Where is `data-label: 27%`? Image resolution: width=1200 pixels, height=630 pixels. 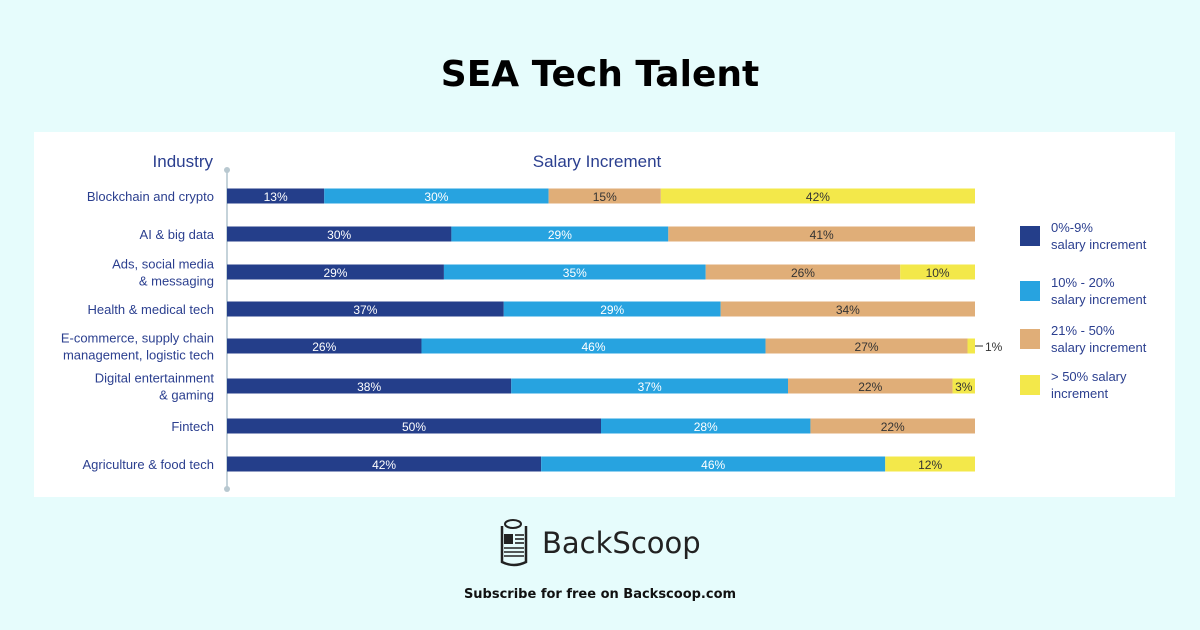
data-label: 27% is located at coordinates (867, 347).